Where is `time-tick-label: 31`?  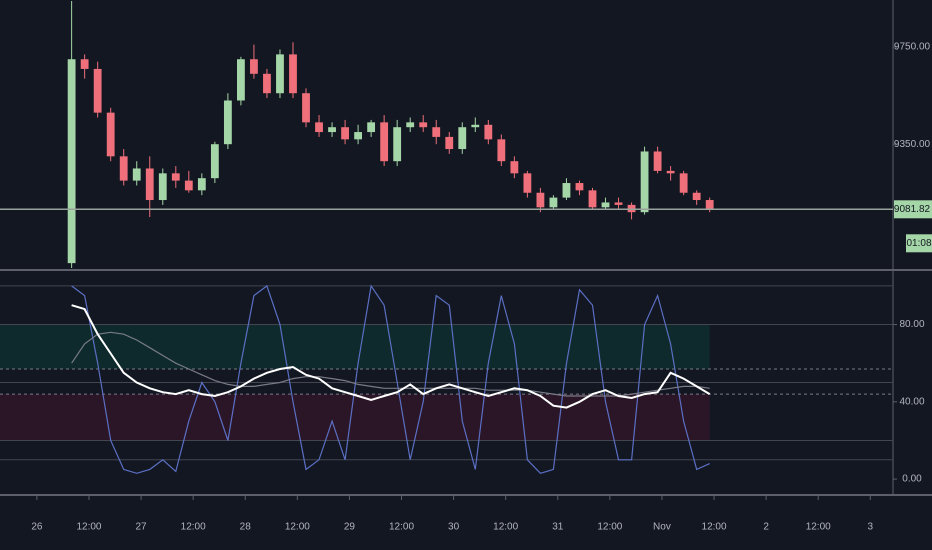 time-tick-label: 31 is located at coordinates (558, 527).